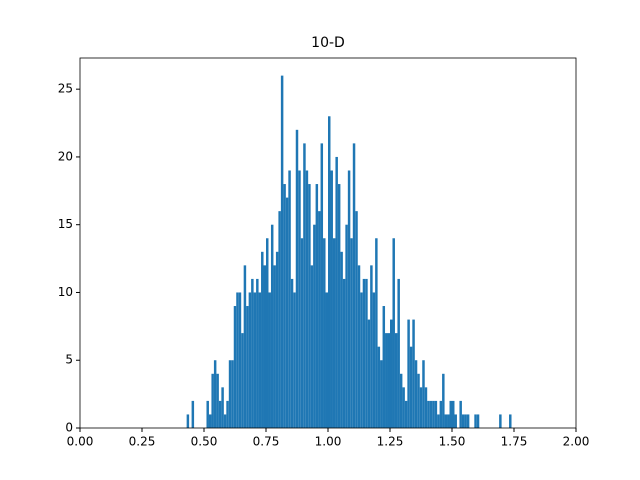 The width and height of the screenshot is (640, 480). What do you see at coordinates (69, 428) in the screenshot?
I see `y-tick-label: 0` at bounding box center [69, 428].